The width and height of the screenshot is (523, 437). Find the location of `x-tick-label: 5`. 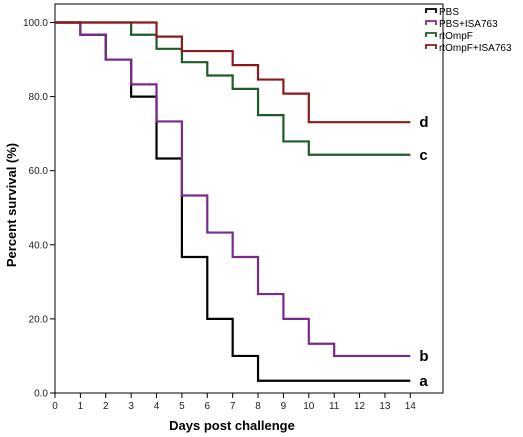

x-tick-label: 5 is located at coordinates (182, 406).